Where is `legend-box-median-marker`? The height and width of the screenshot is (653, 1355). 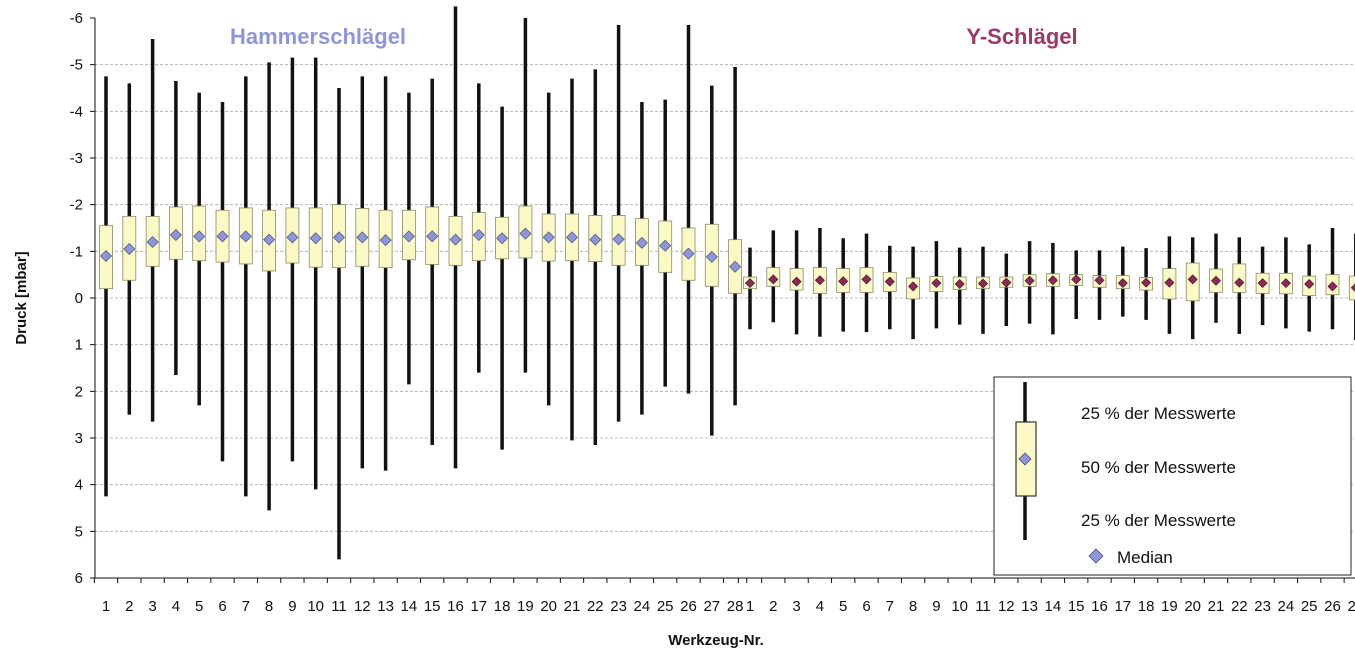
legend-box-median-marker is located at coordinates (1025, 459).